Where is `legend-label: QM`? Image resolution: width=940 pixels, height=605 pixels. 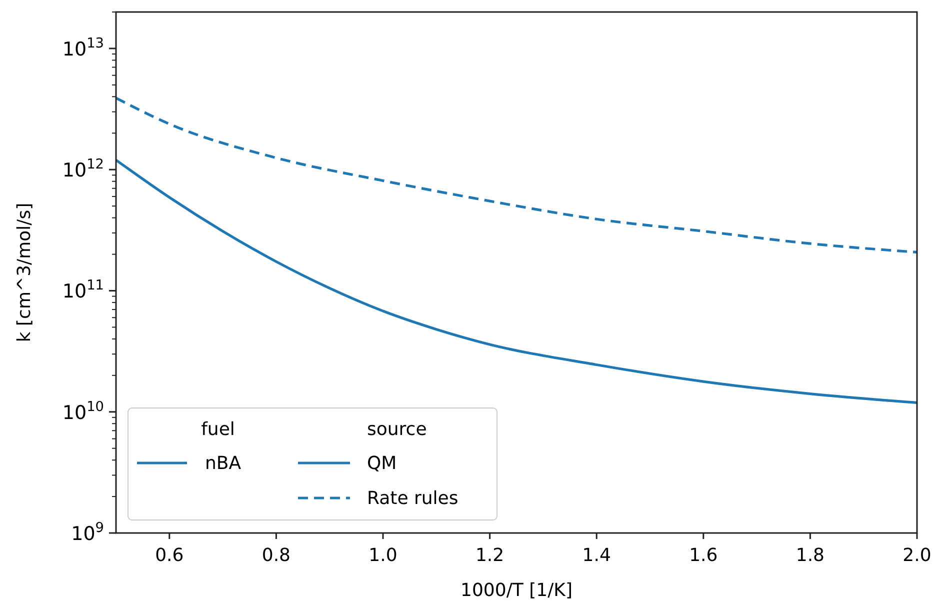
legend-label: QM is located at coordinates (382, 463).